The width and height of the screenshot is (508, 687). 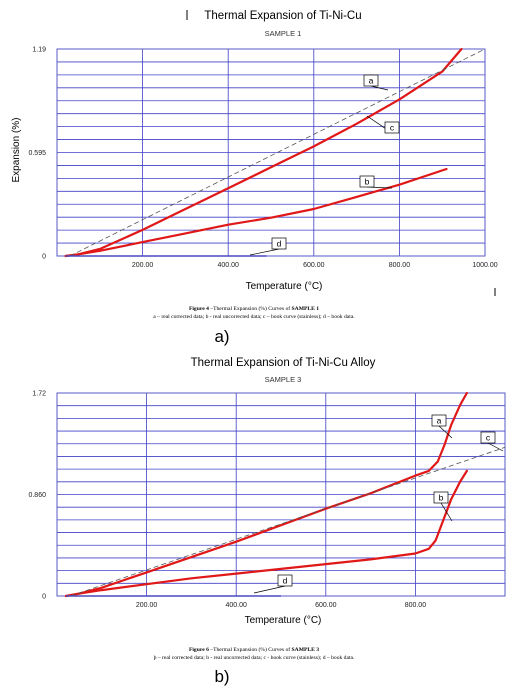 I want to click on chart-1-y-tick-label: 0, so click(x=44, y=257).